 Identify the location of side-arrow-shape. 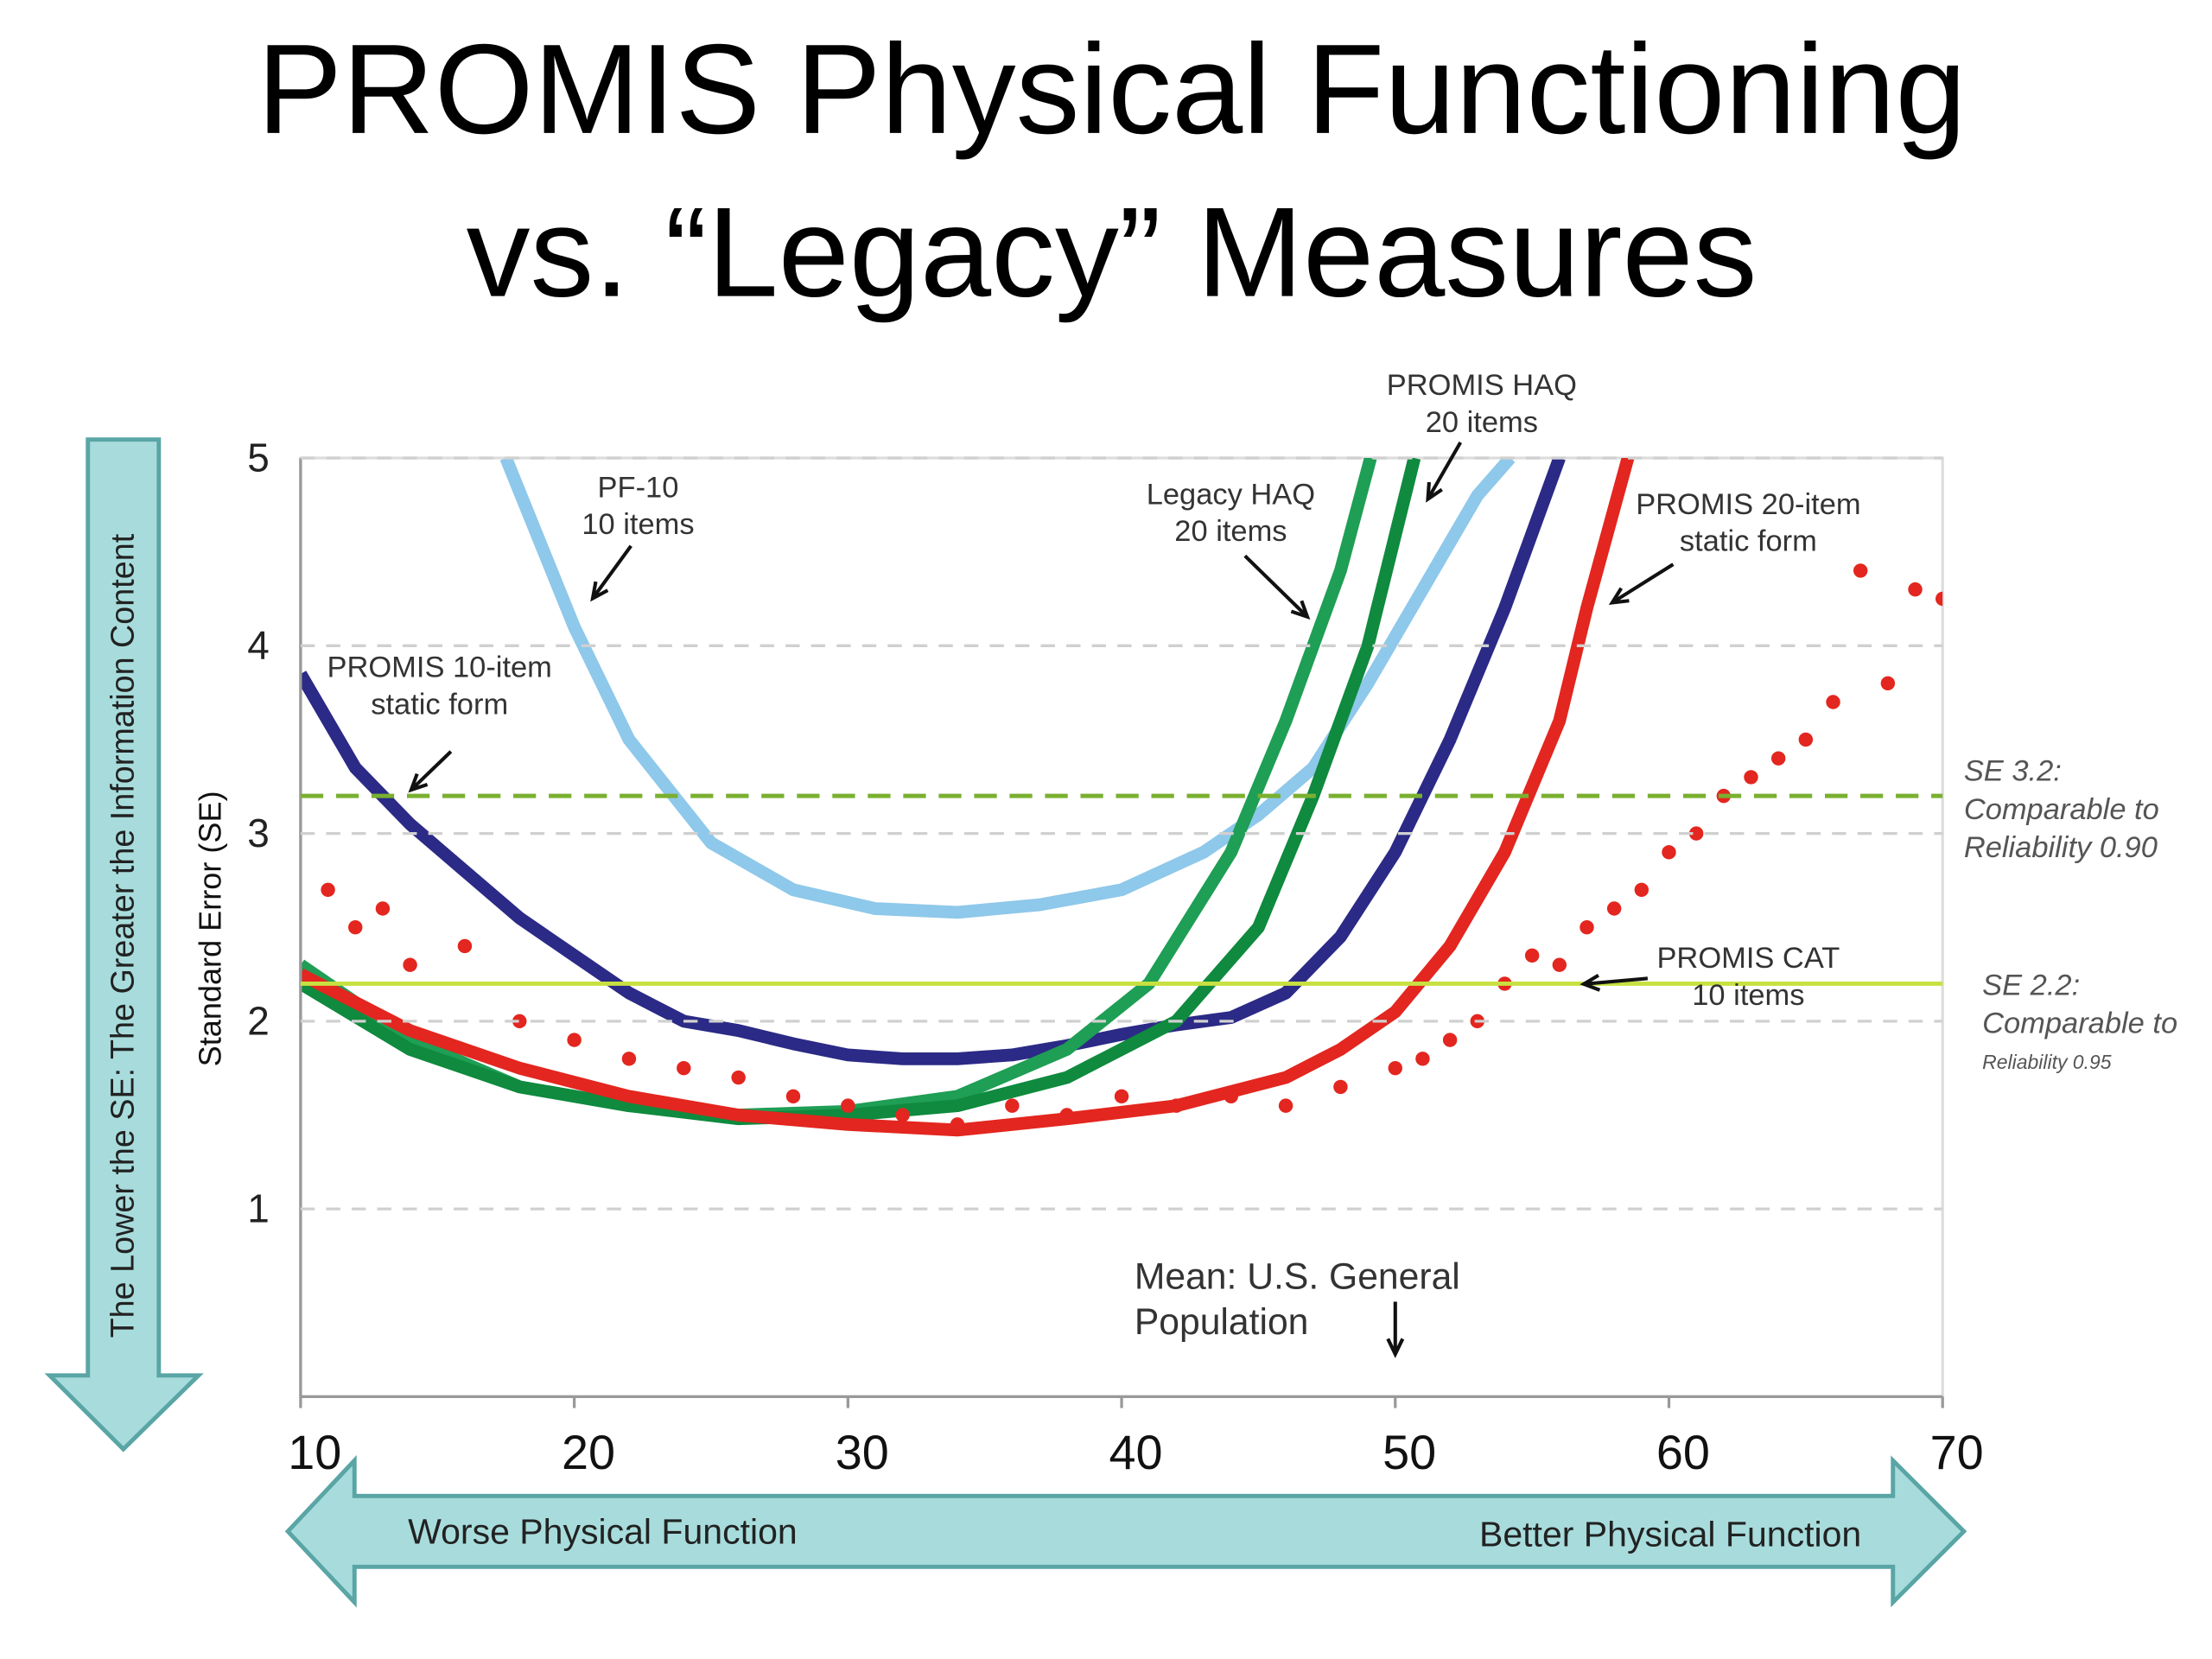
(124, 944).